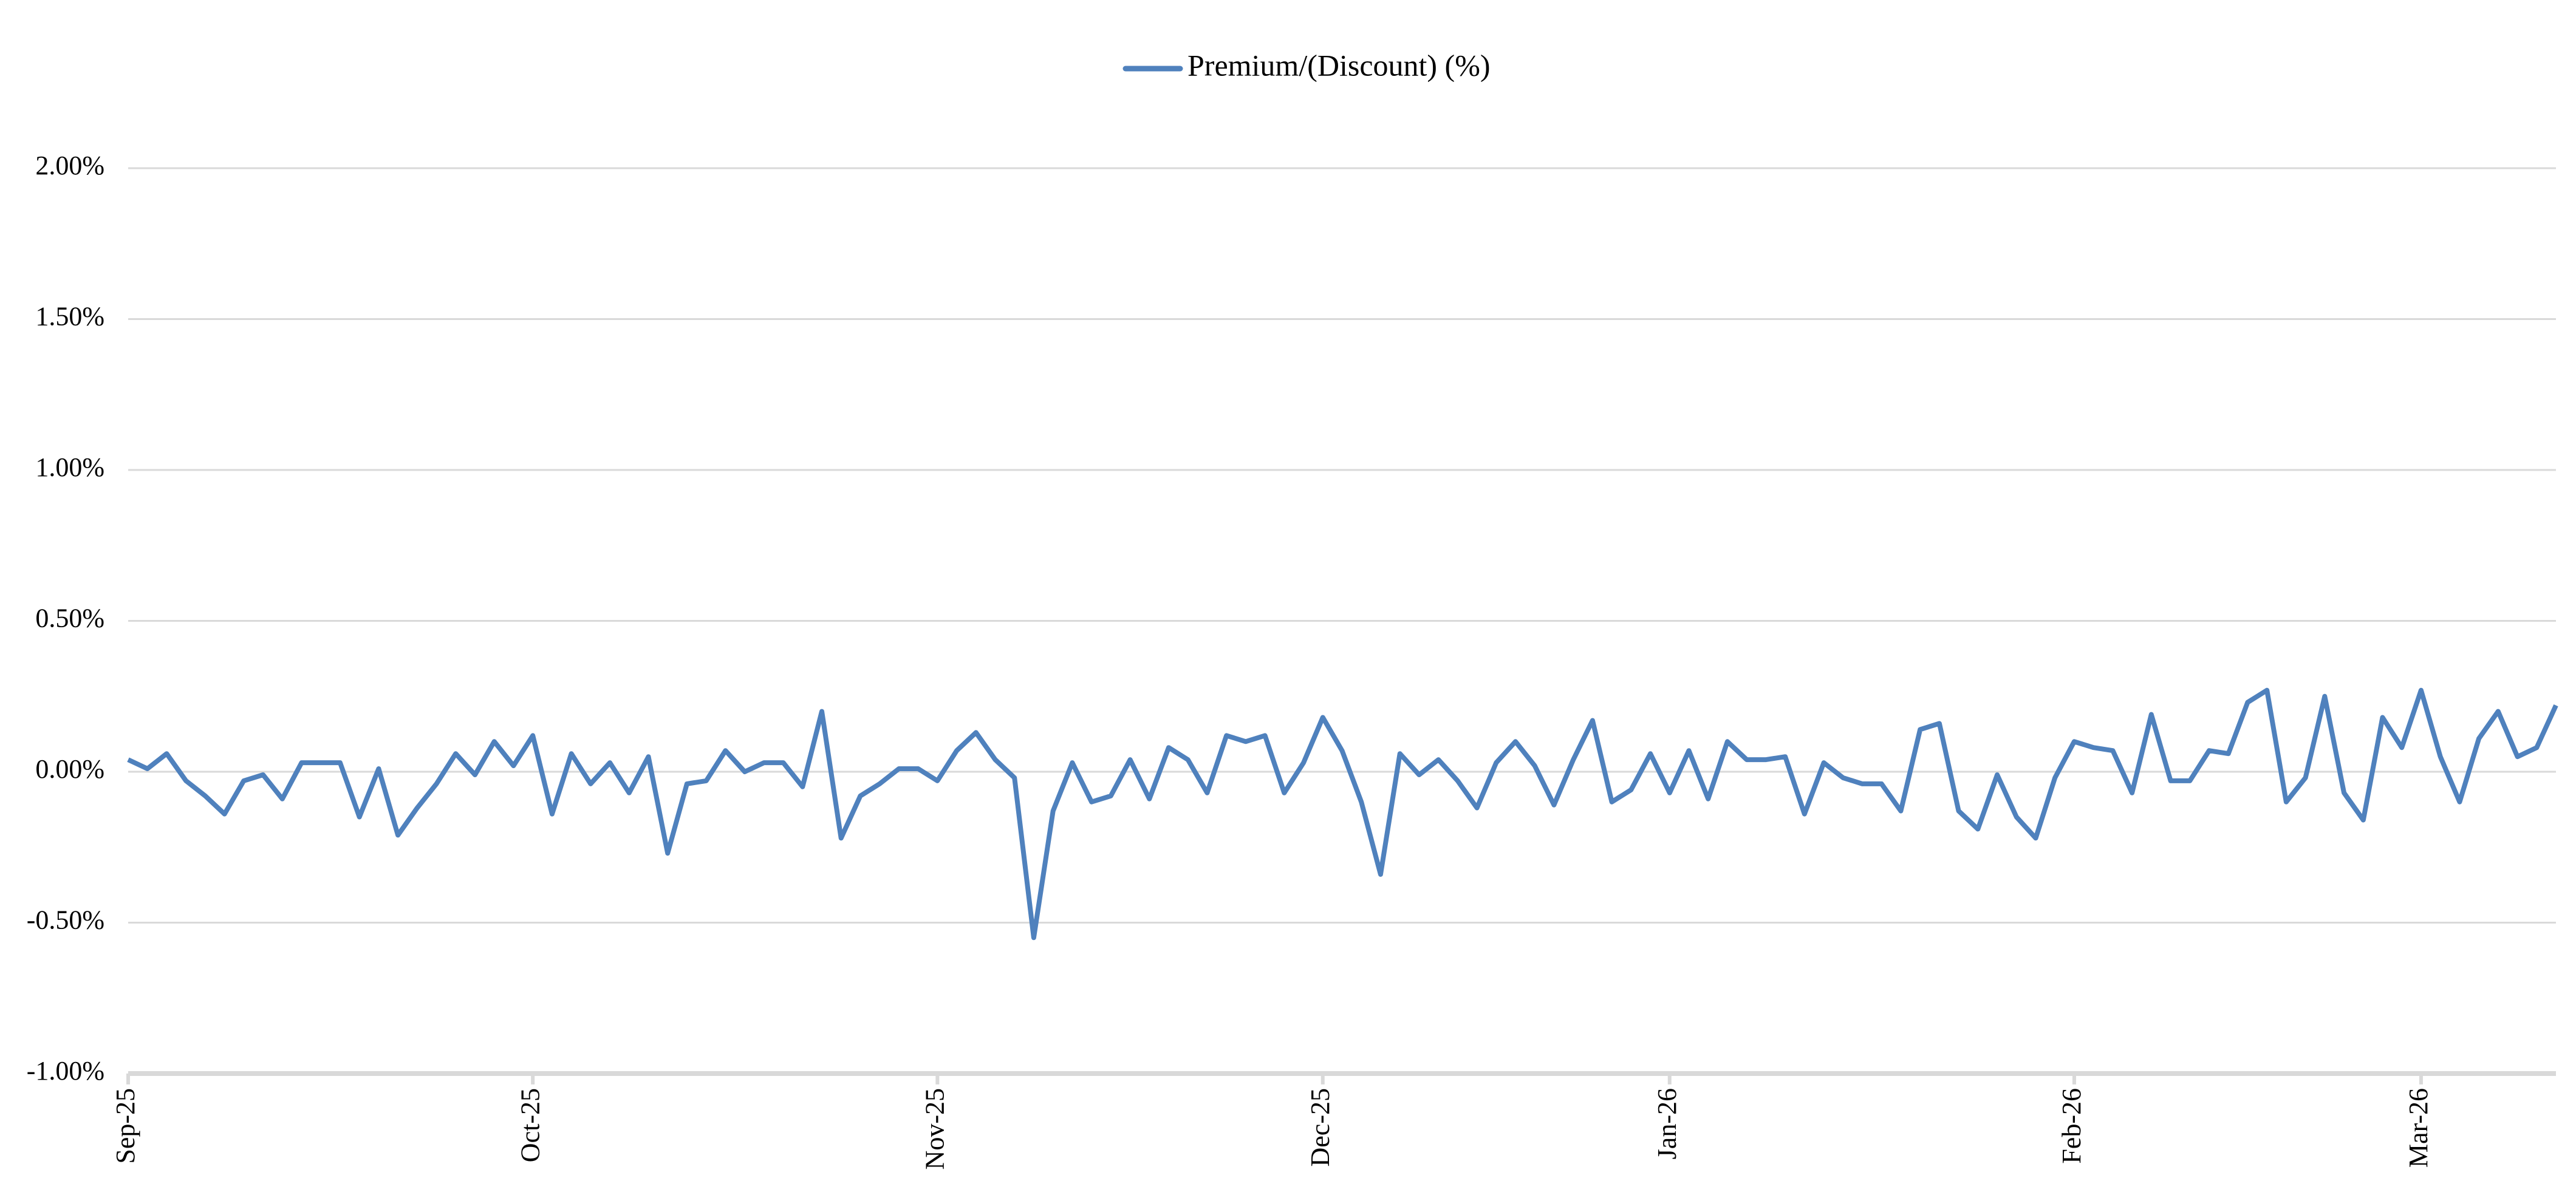 The width and height of the screenshot is (2576, 1198). What do you see at coordinates (1339, 65) in the screenshot?
I see `legend-label: Premium/(Discount) (%)` at bounding box center [1339, 65].